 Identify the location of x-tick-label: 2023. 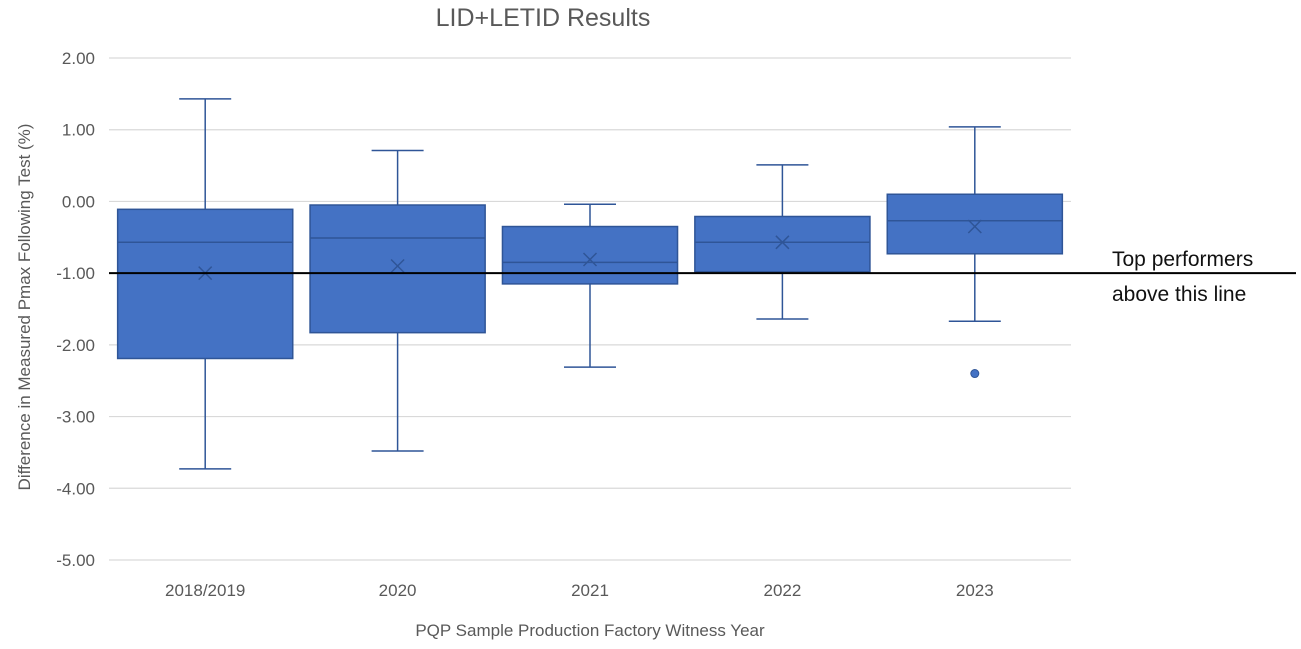
(975, 590).